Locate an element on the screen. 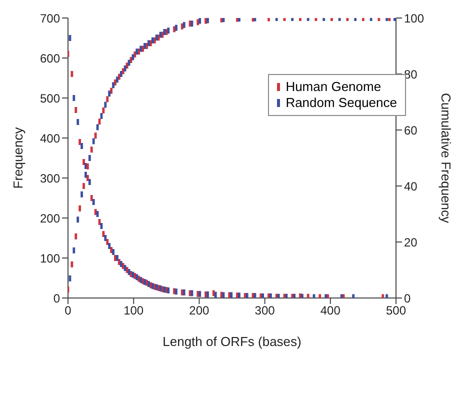  y-tick-label: 0 is located at coordinates (56, 298).